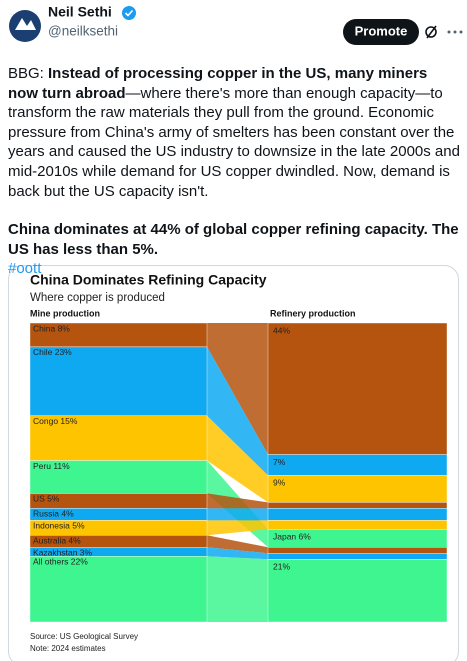  What do you see at coordinates (25, 269) in the screenshot?
I see `hashtag: #oott` at bounding box center [25, 269].